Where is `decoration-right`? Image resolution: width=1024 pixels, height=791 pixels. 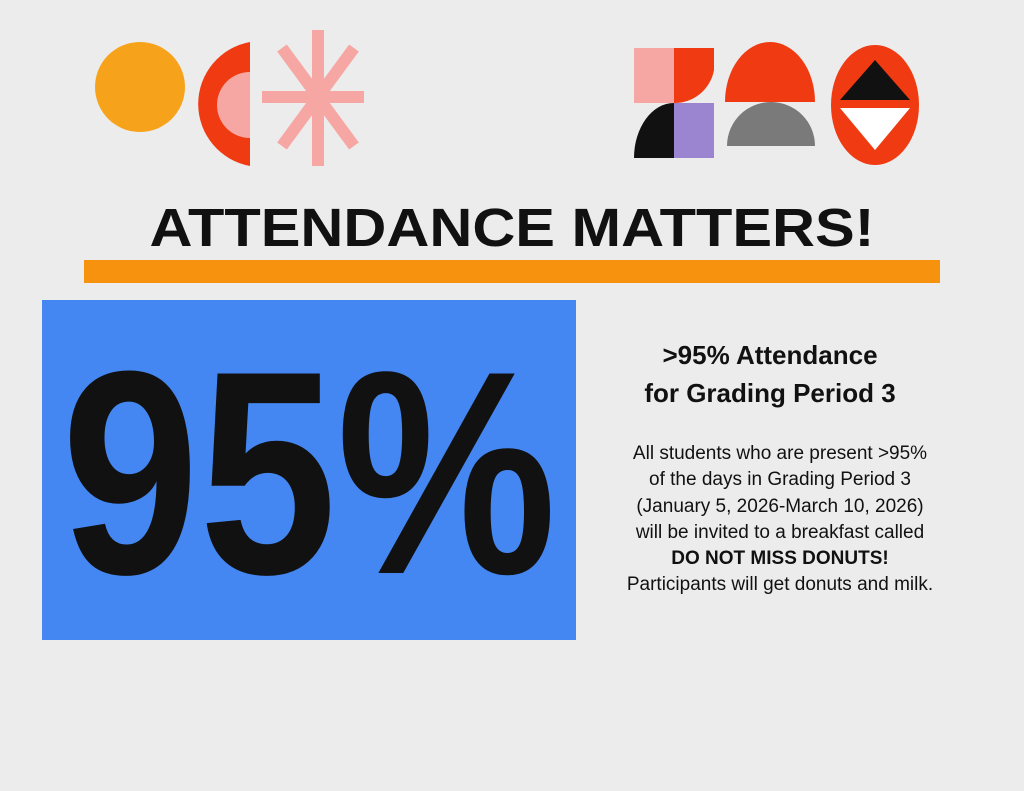 decoration-right is located at coordinates (776, 103).